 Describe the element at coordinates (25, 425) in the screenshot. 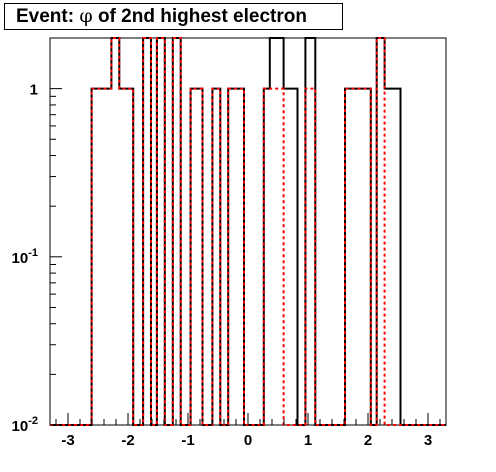

I see `y-tick-label: 10⁻²` at that location.